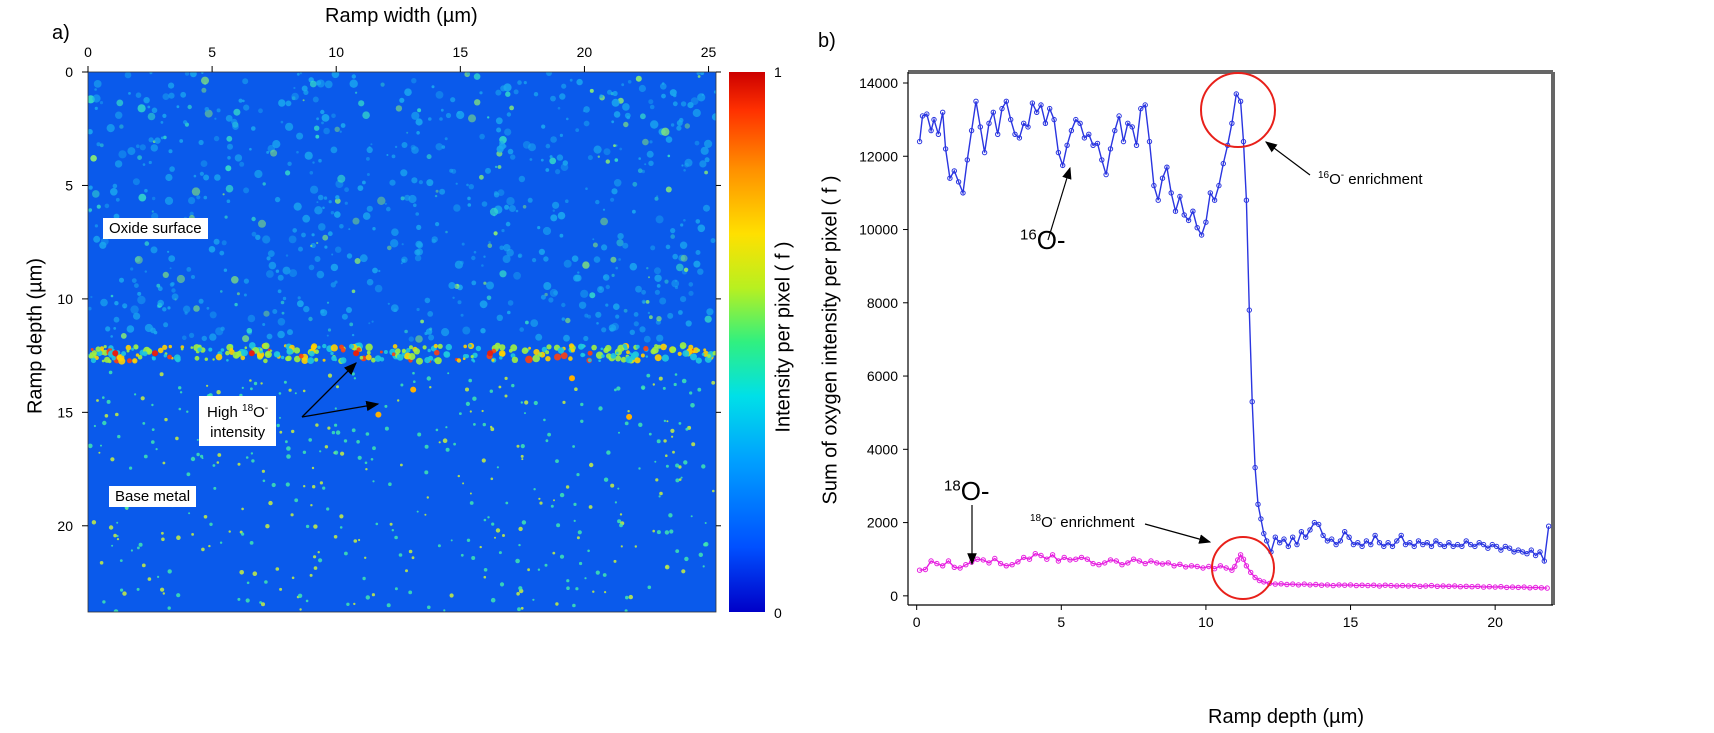  I want to click on y-tick-label: 10000, so click(878, 230).